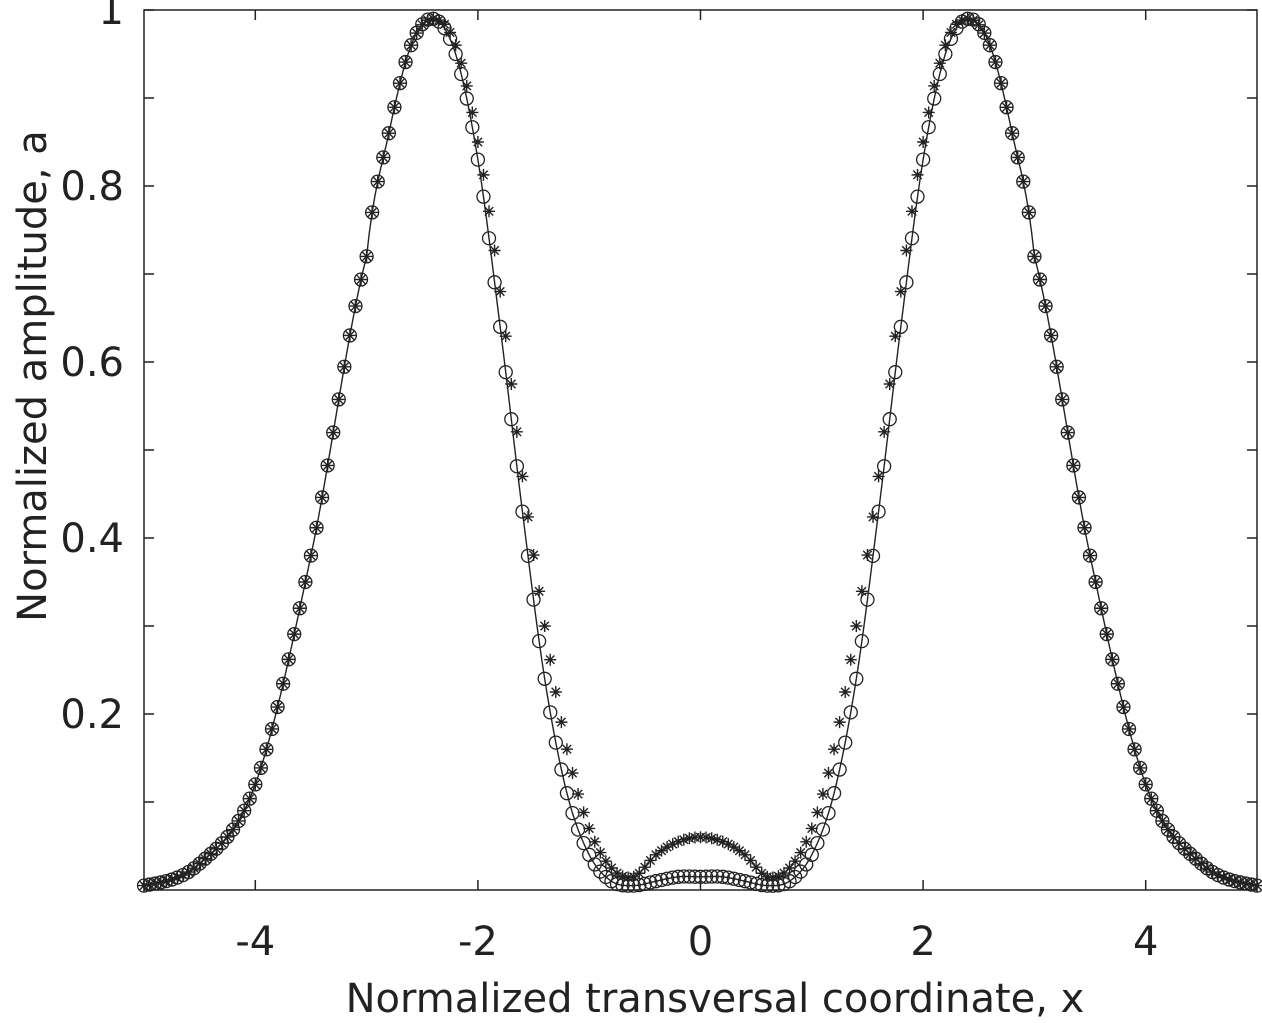  I want to click on y-axis-label: Normalized amplitude, a, so click(33, 376).